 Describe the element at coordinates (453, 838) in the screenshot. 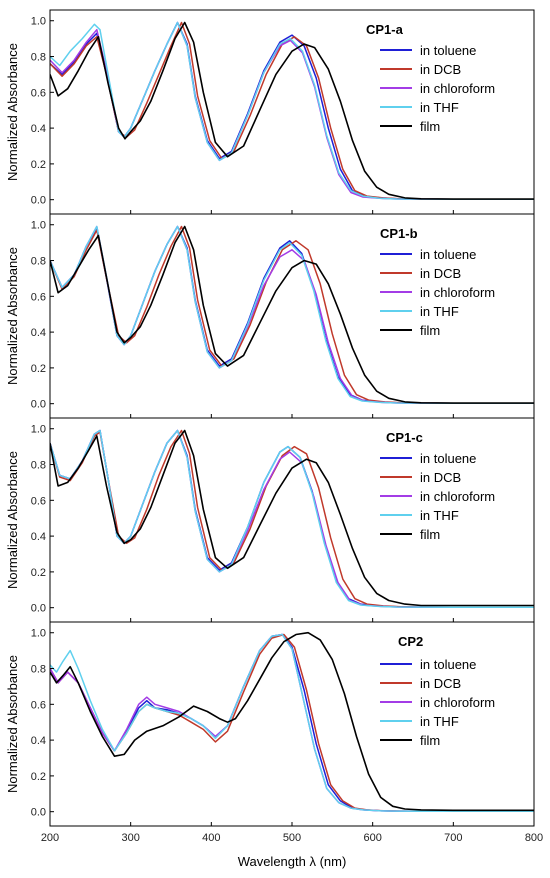

I see `x-tick-label: 700` at that location.